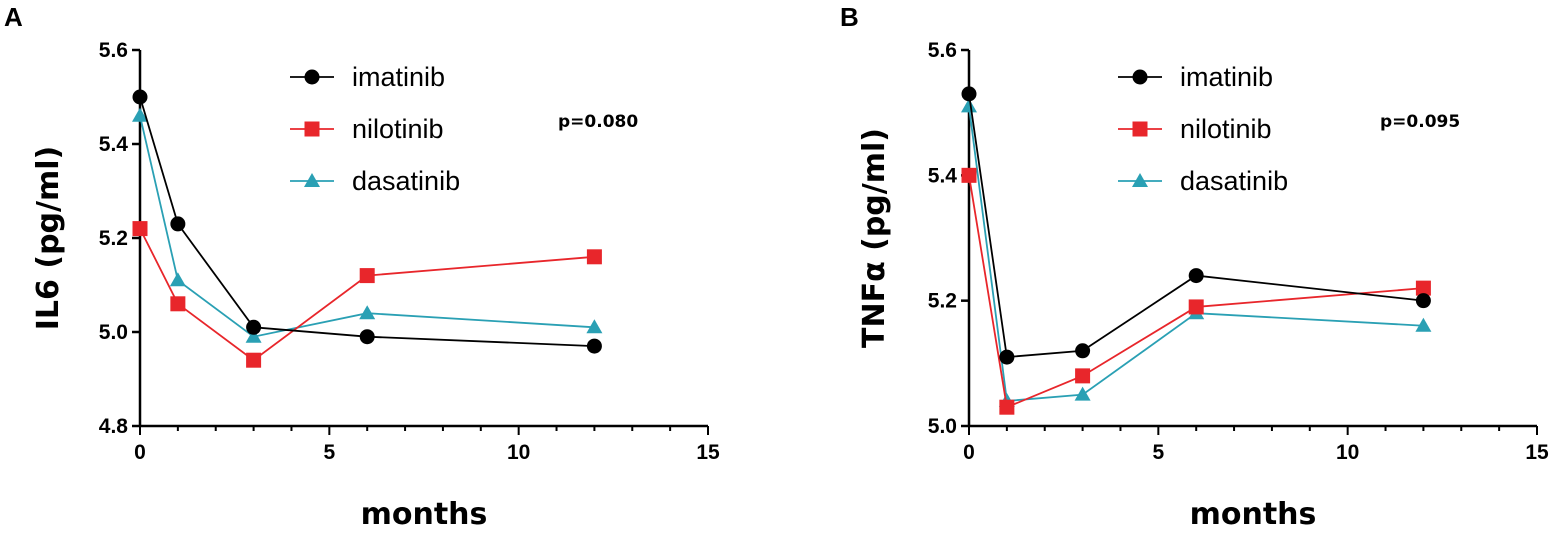 This screenshot has height=536, width=1562. Describe the element at coordinates (849, 17) in the screenshot. I see `panel-letter-b: B` at that location.